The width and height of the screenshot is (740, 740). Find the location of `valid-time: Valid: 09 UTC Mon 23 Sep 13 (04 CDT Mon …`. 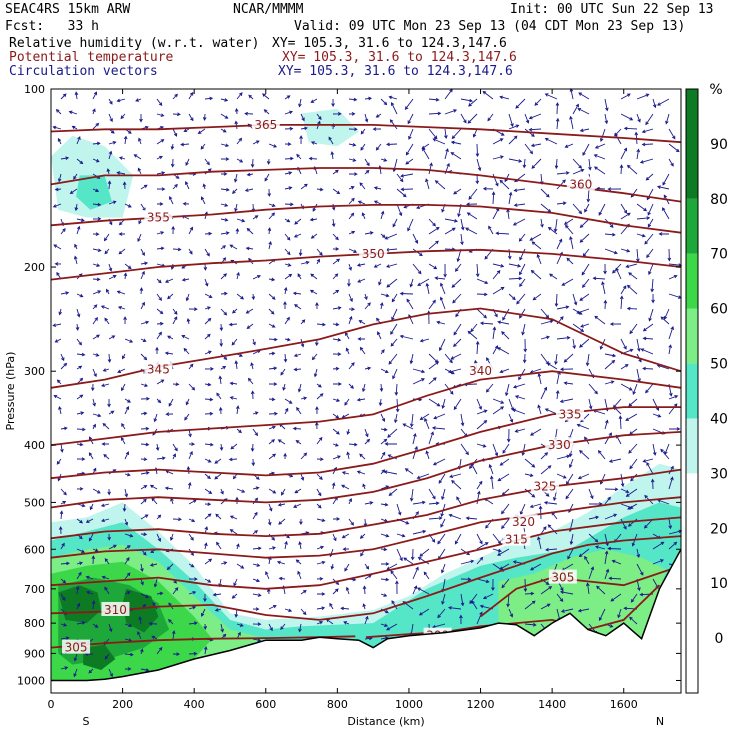

valid-time: Valid: 09 UTC Mon 23 Sep 13 (04 CDT Mon … is located at coordinates (490, 26).